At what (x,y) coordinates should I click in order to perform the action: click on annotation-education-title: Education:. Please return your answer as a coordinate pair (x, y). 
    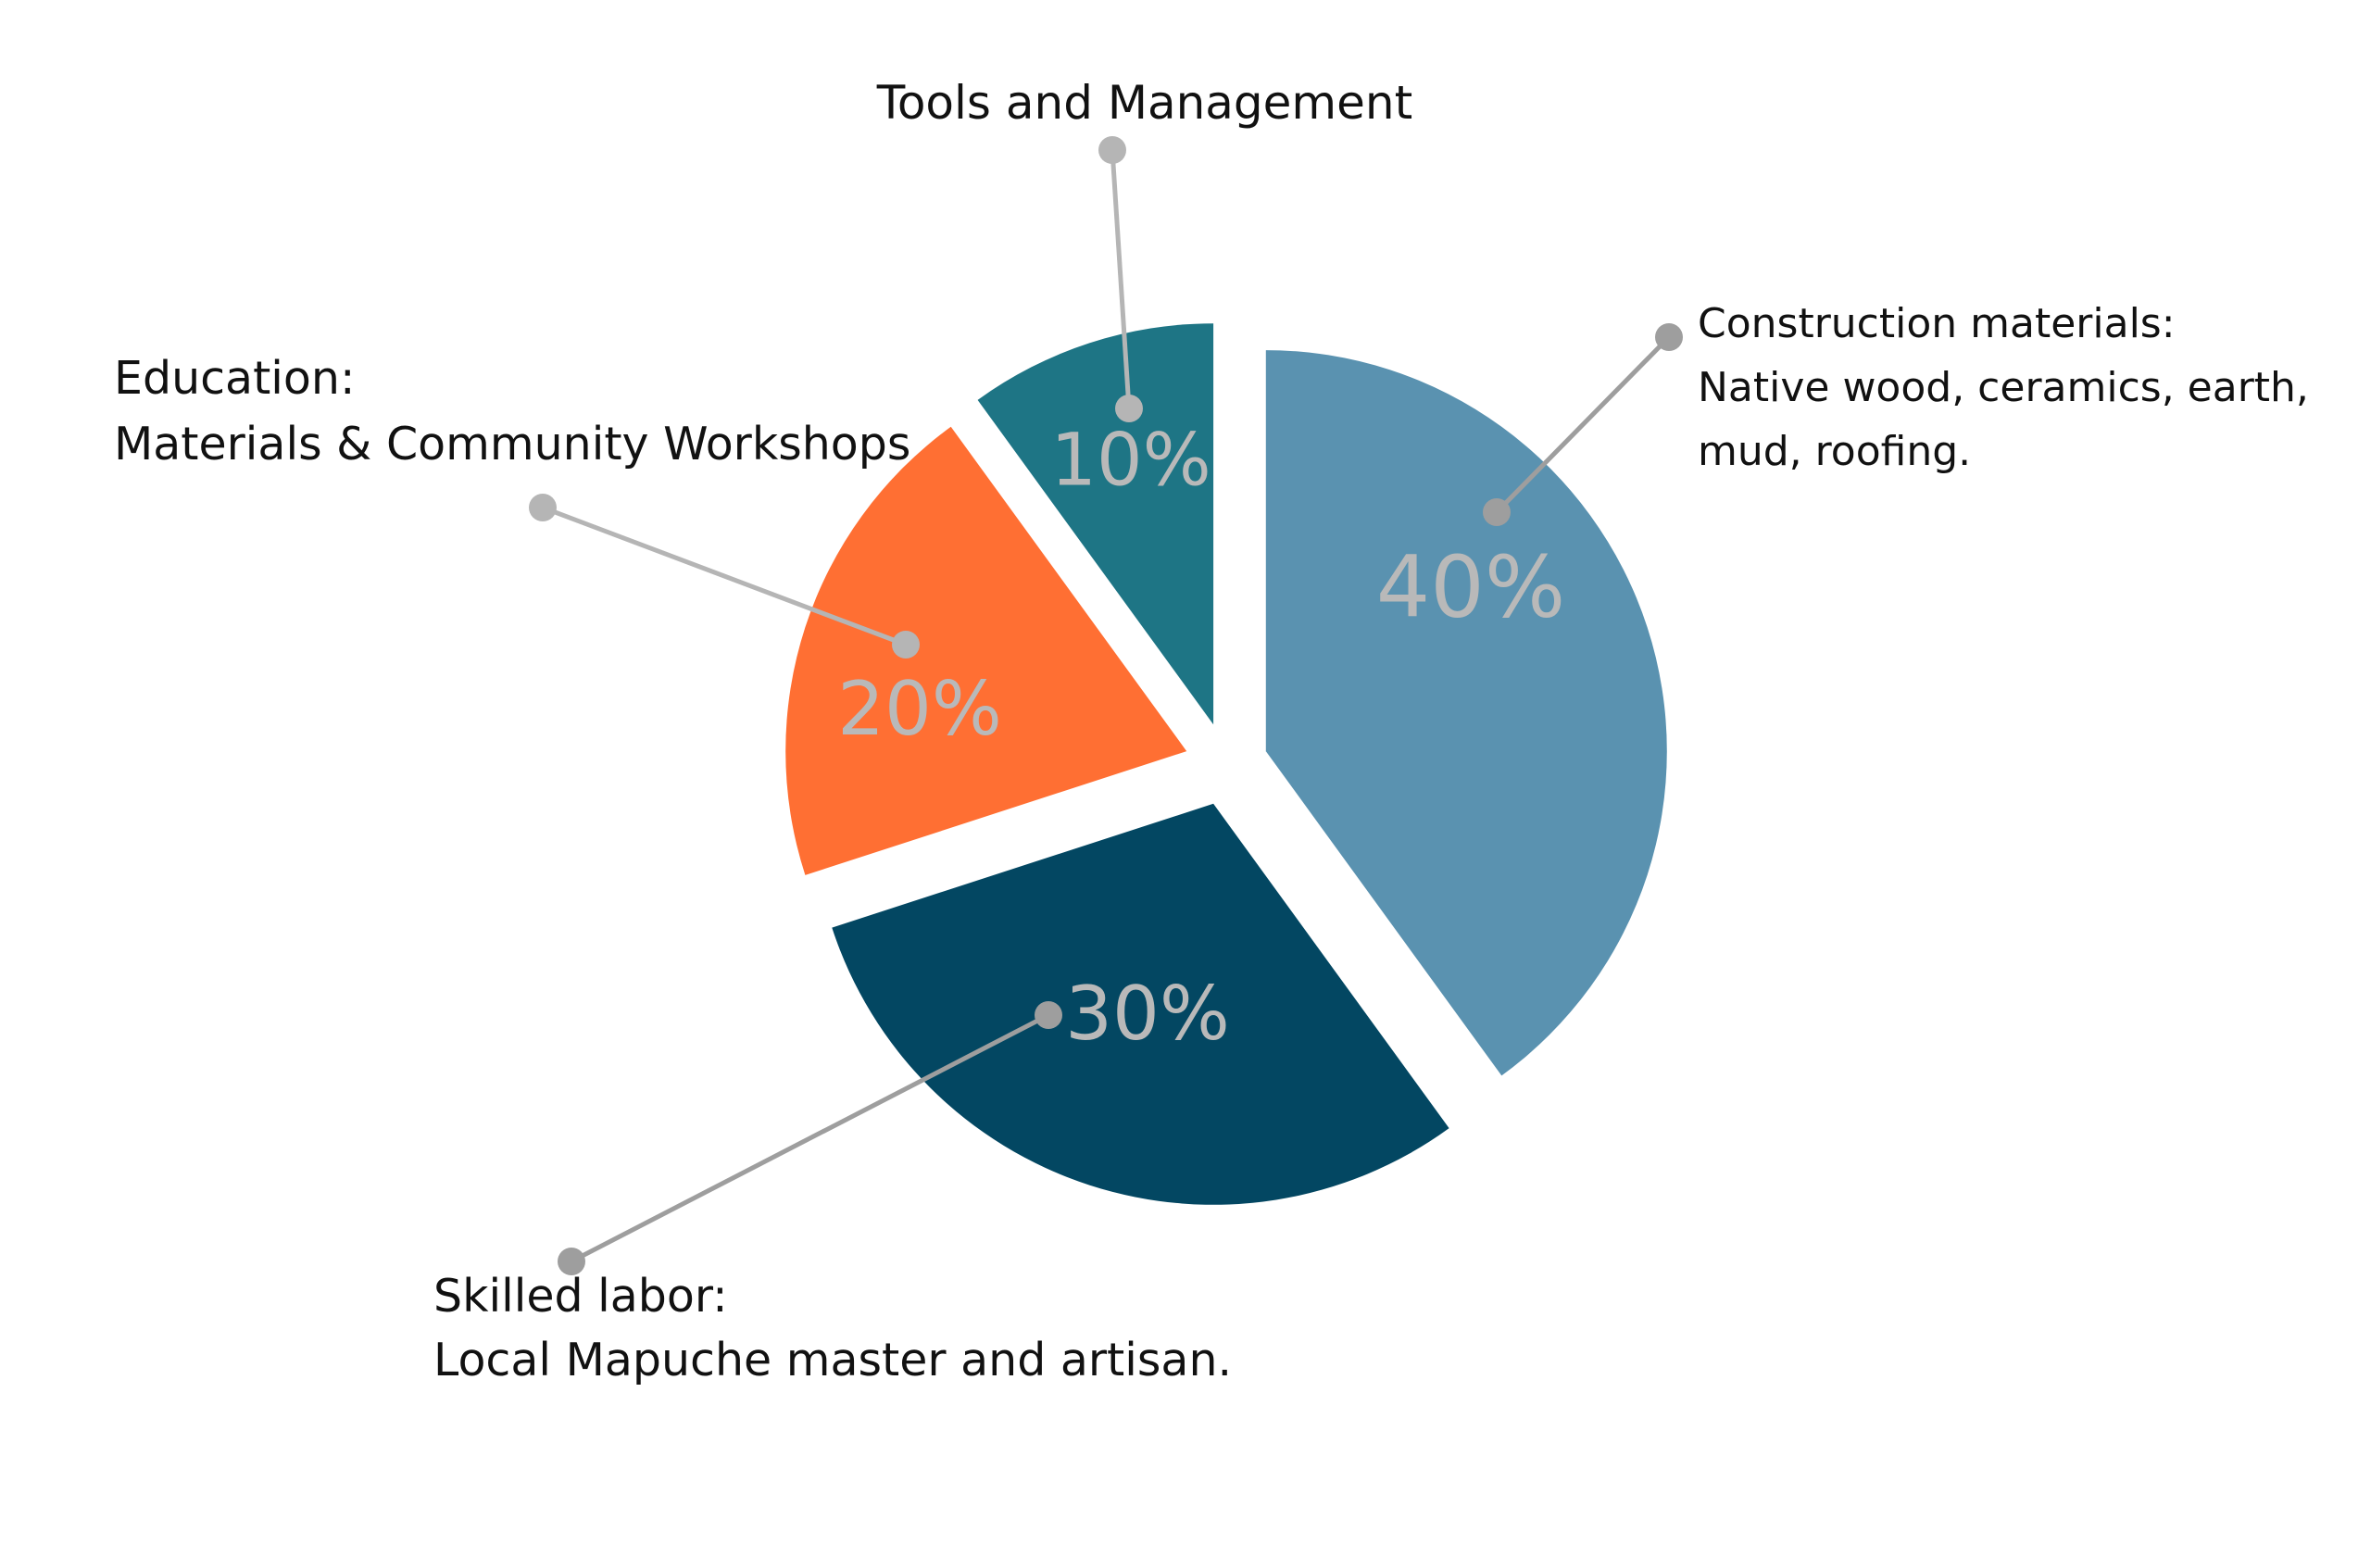
    Looking at the image, I should click on (234, 378).